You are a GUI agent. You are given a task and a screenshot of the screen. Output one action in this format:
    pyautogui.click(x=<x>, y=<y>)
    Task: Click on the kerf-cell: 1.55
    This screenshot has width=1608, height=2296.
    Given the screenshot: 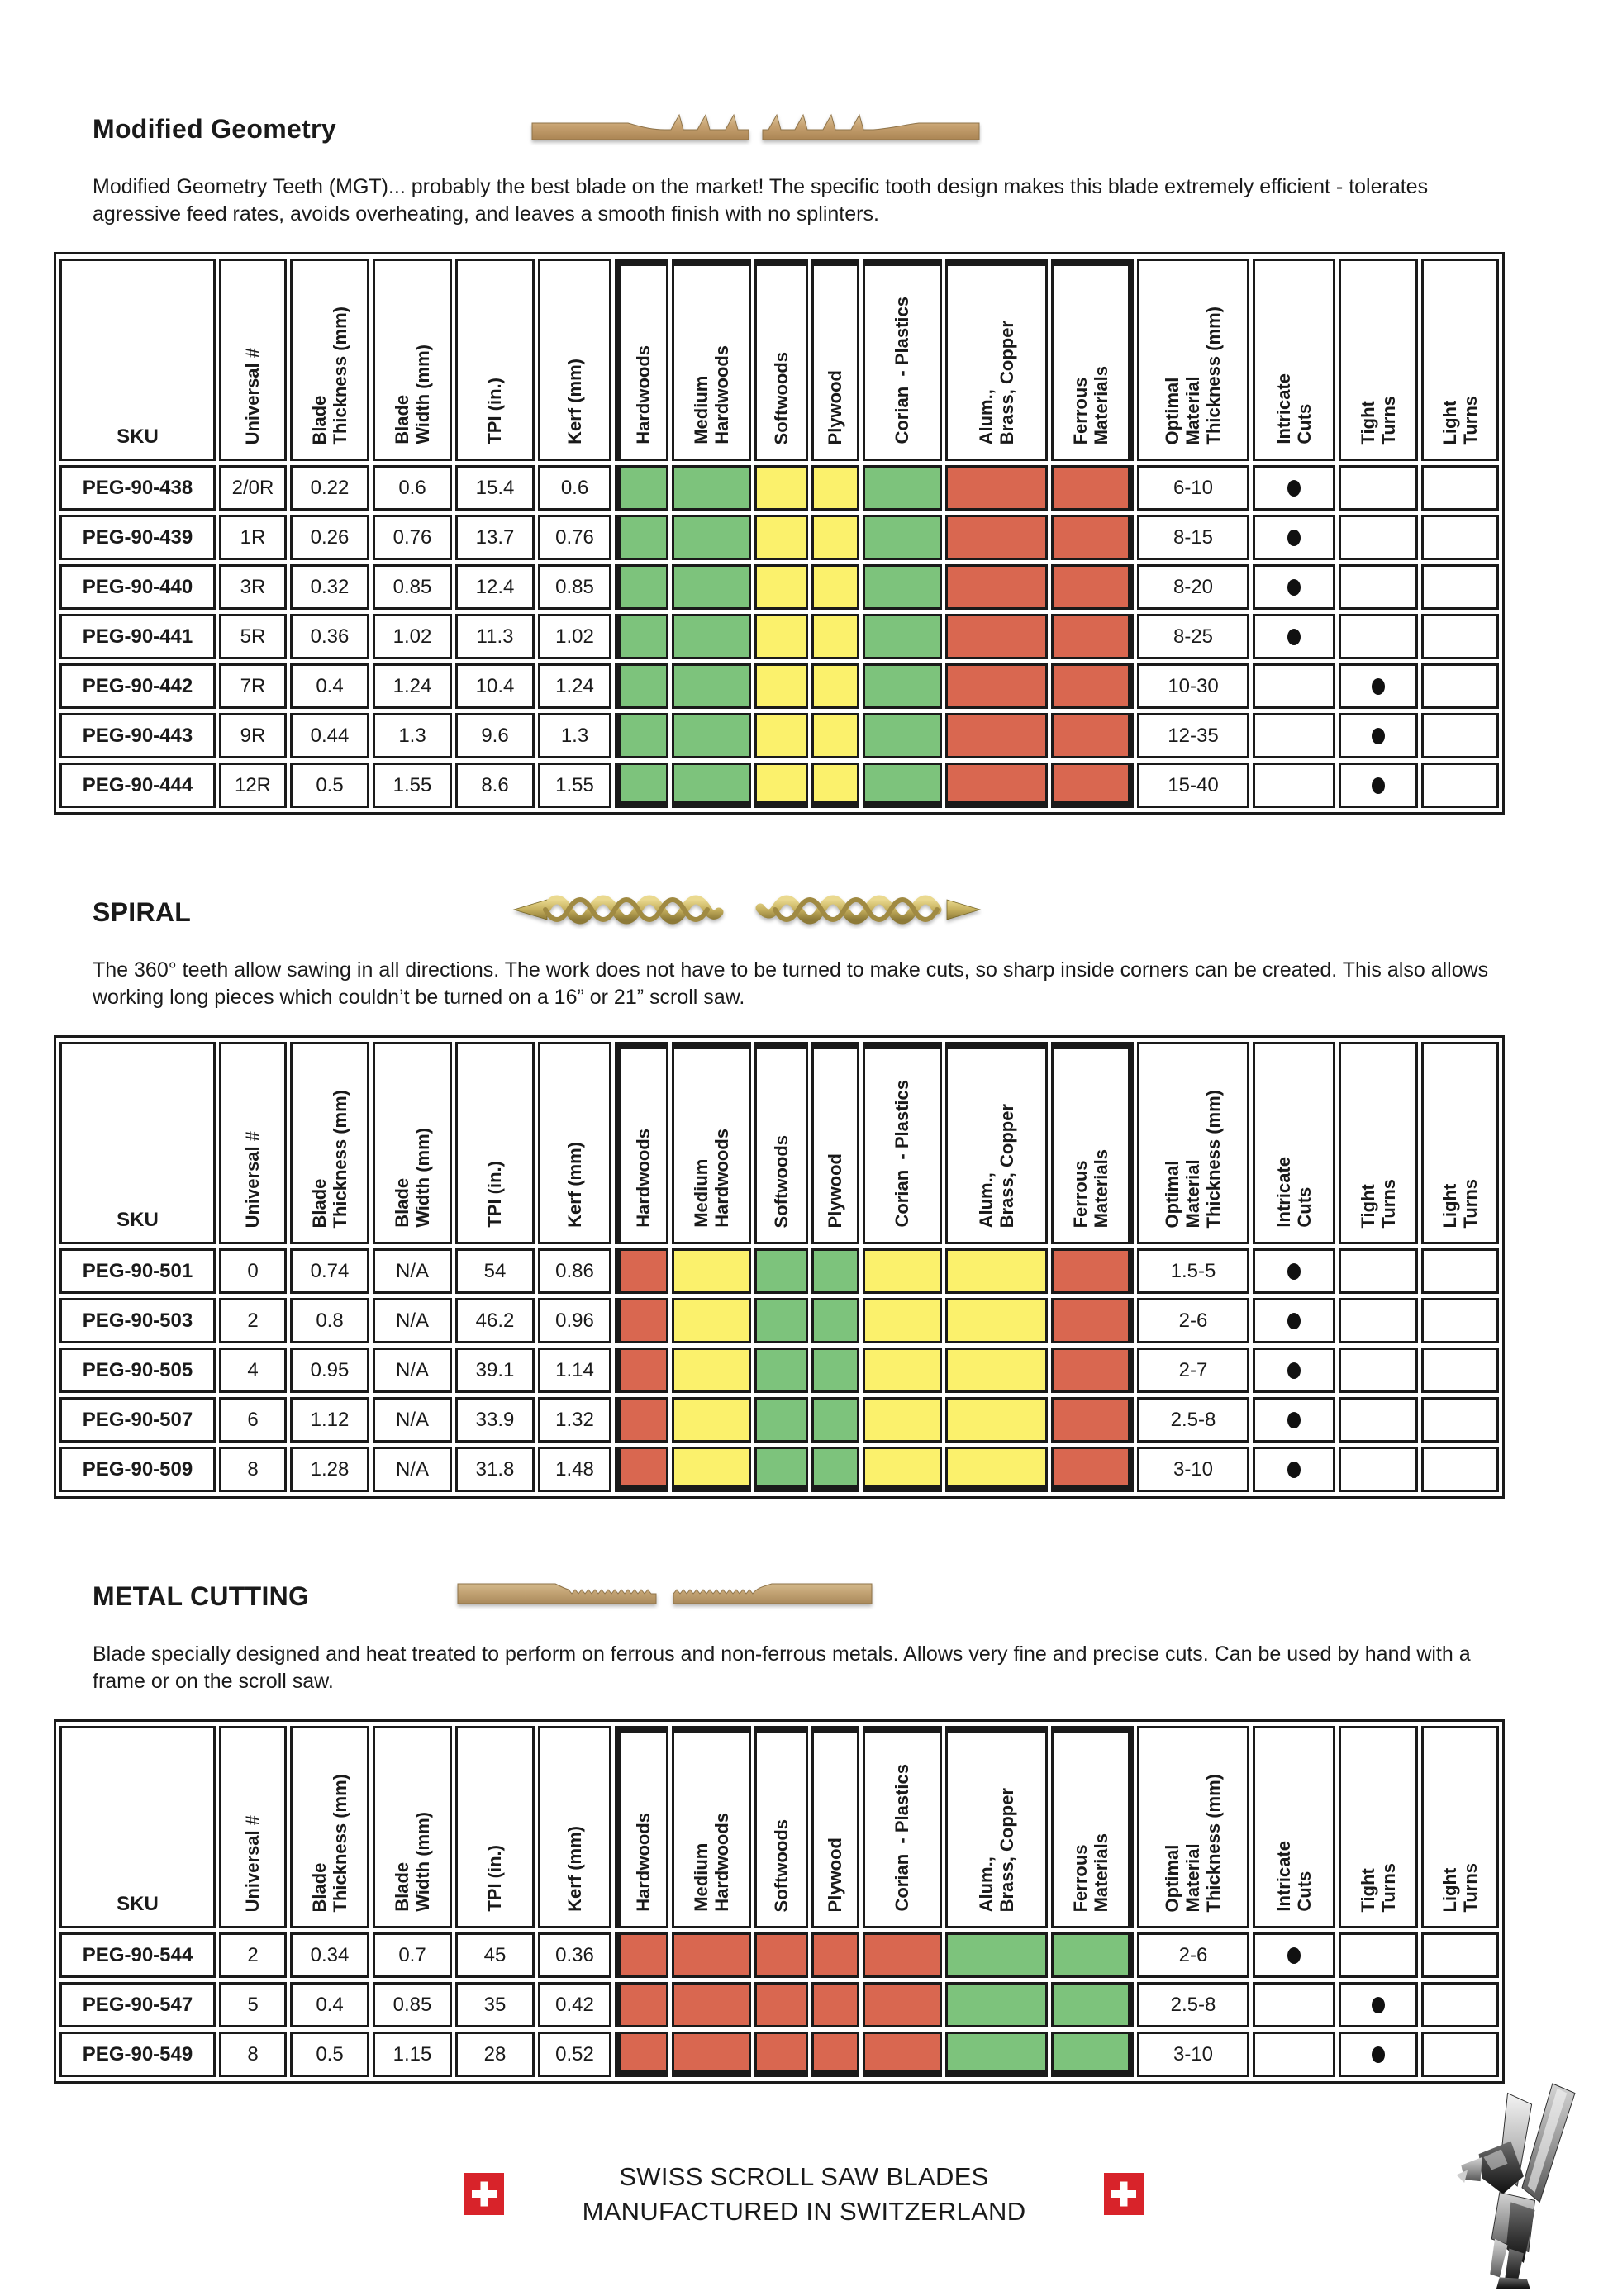 What is the action you would take?
    pyautogui.click(x=574, y=785)
    